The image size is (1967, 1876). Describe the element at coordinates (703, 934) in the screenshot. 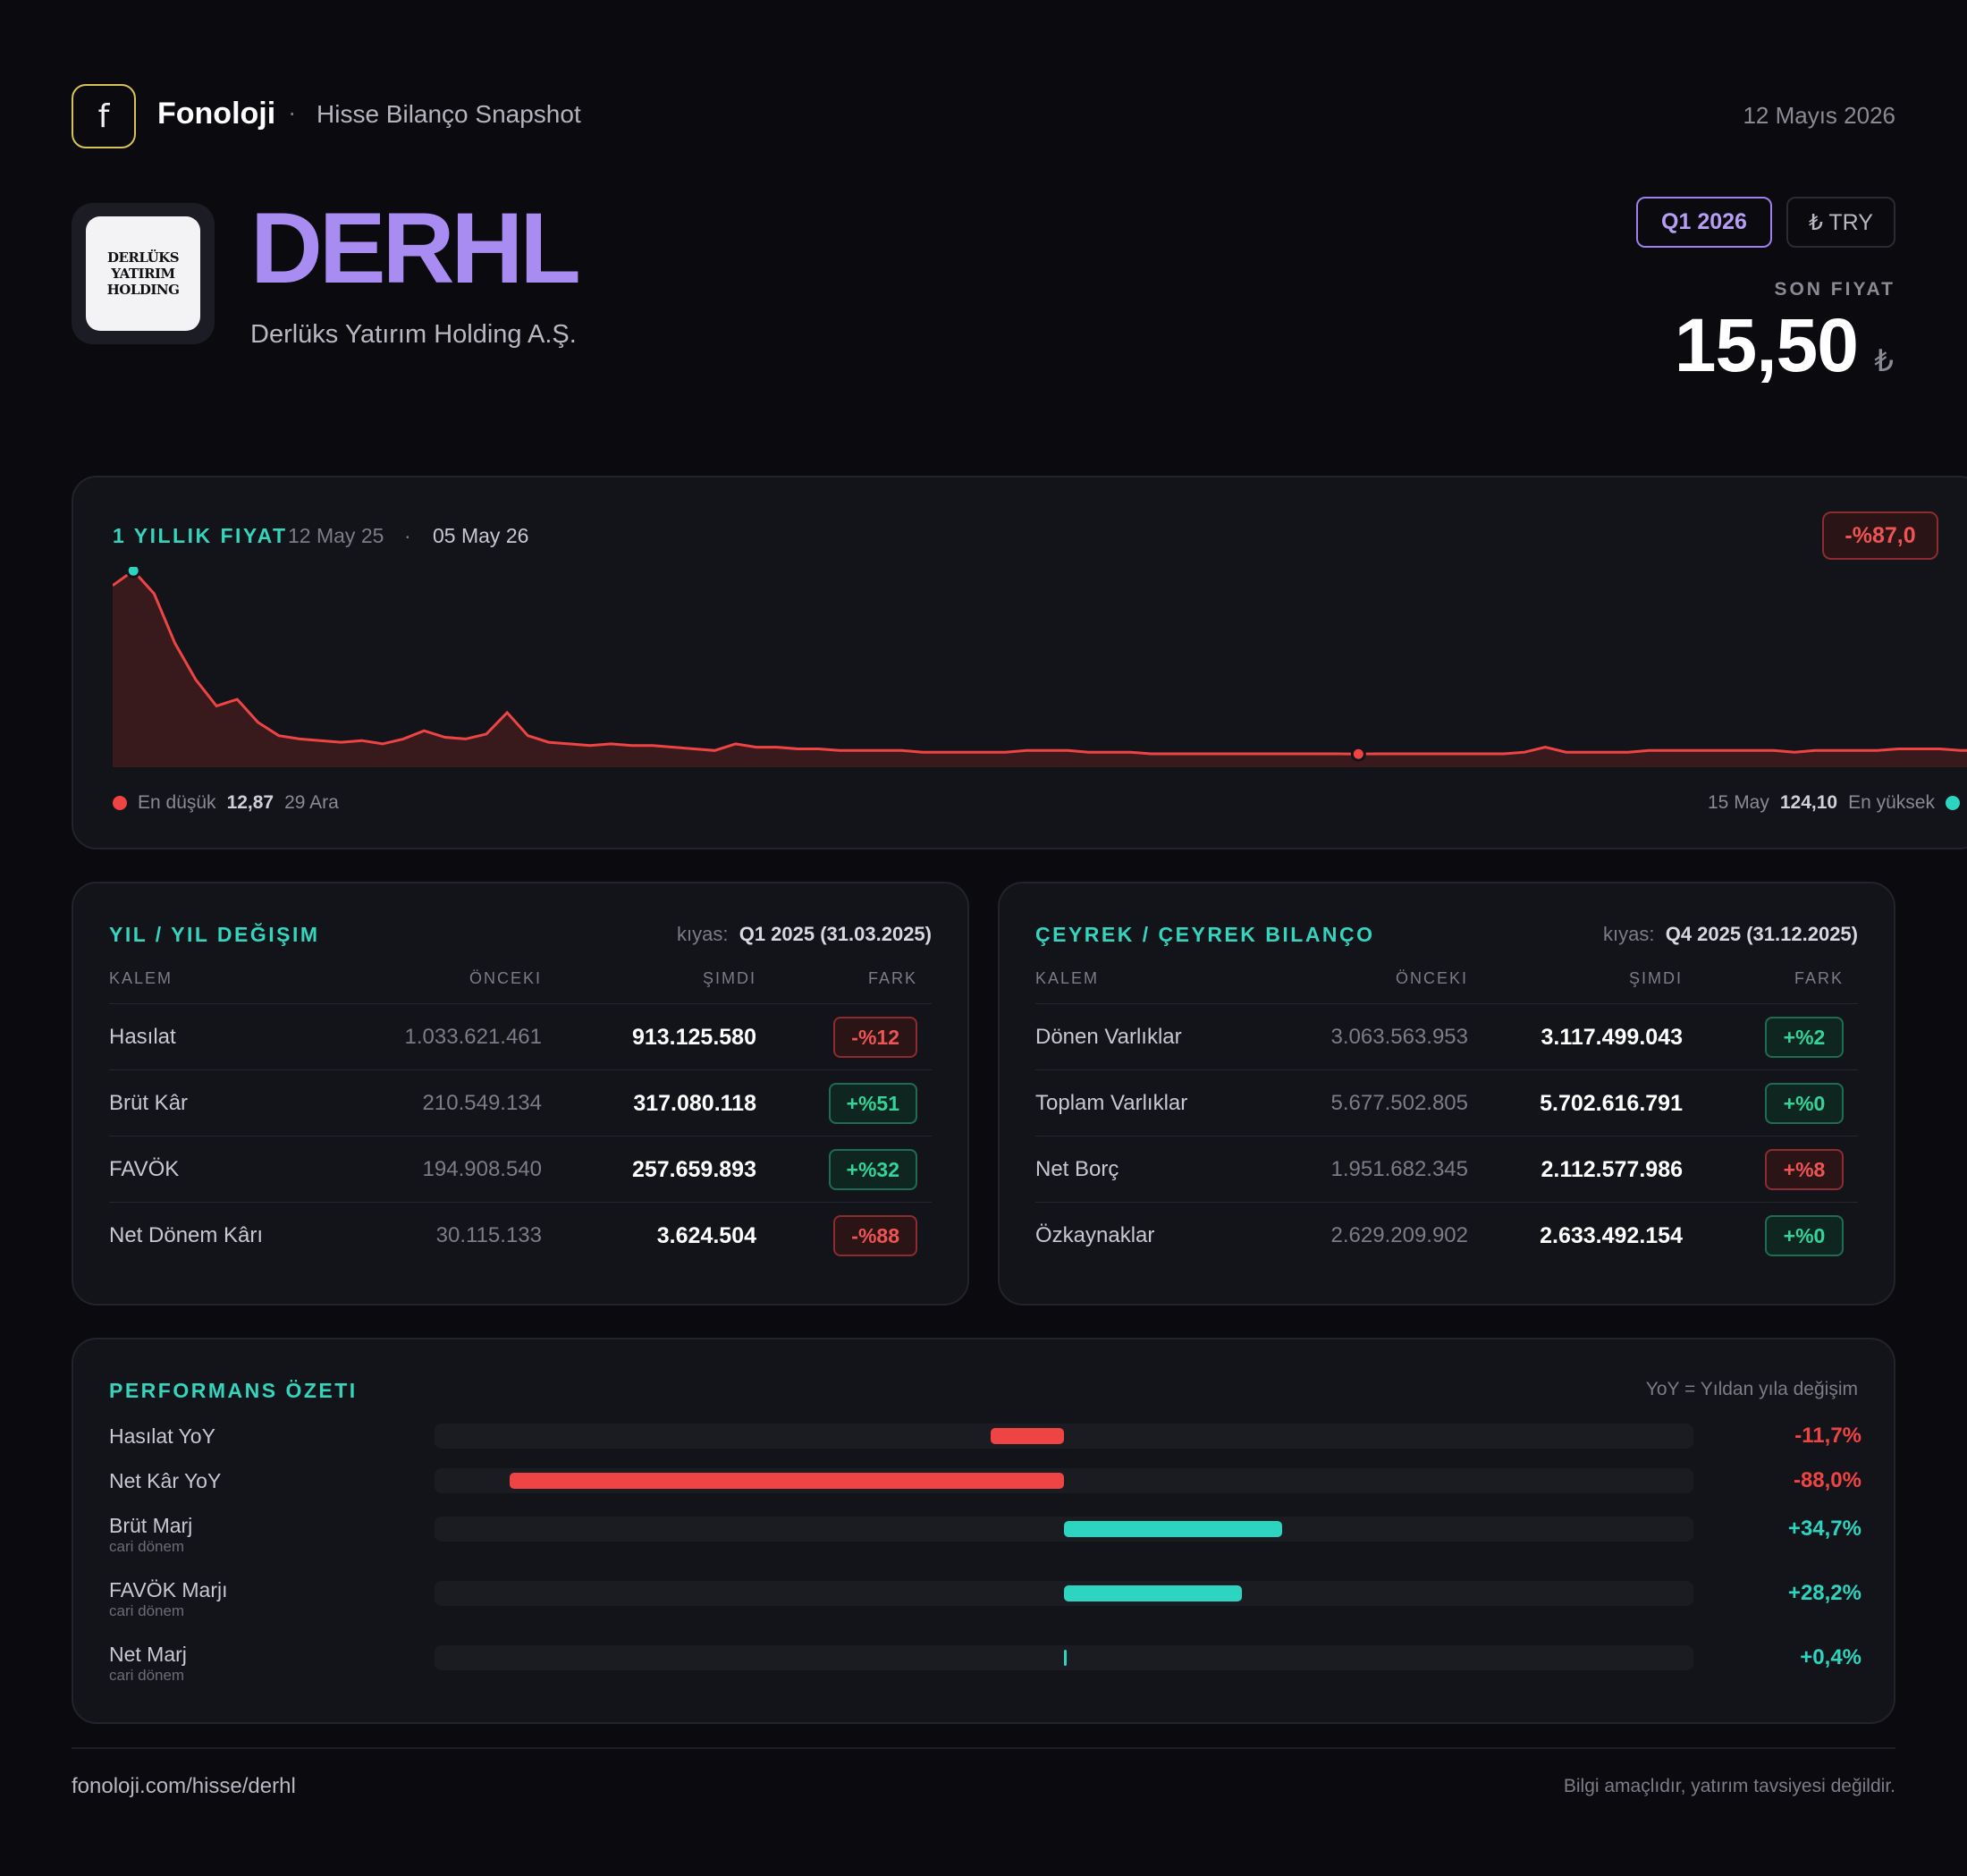

I see `yoy-kiyas-label: kıyas:` at that location.